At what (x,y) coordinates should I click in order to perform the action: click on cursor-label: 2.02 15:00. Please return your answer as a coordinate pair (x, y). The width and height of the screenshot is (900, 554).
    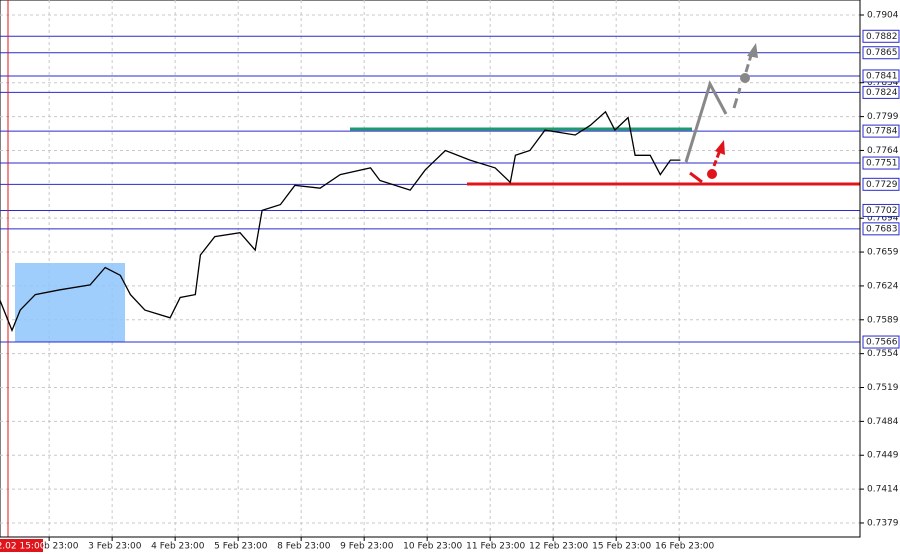
    Looking at the image, I should click on (23, 547).